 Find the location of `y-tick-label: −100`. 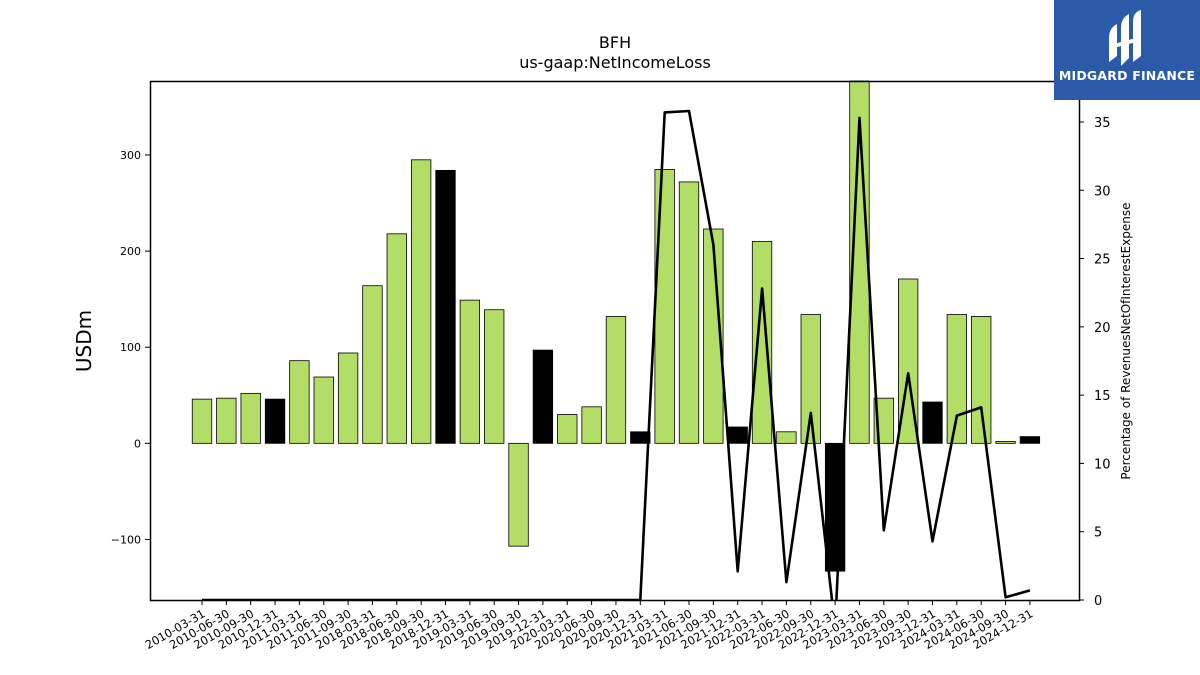

y-tick-label: −100 is located at coordinates (126, 539).